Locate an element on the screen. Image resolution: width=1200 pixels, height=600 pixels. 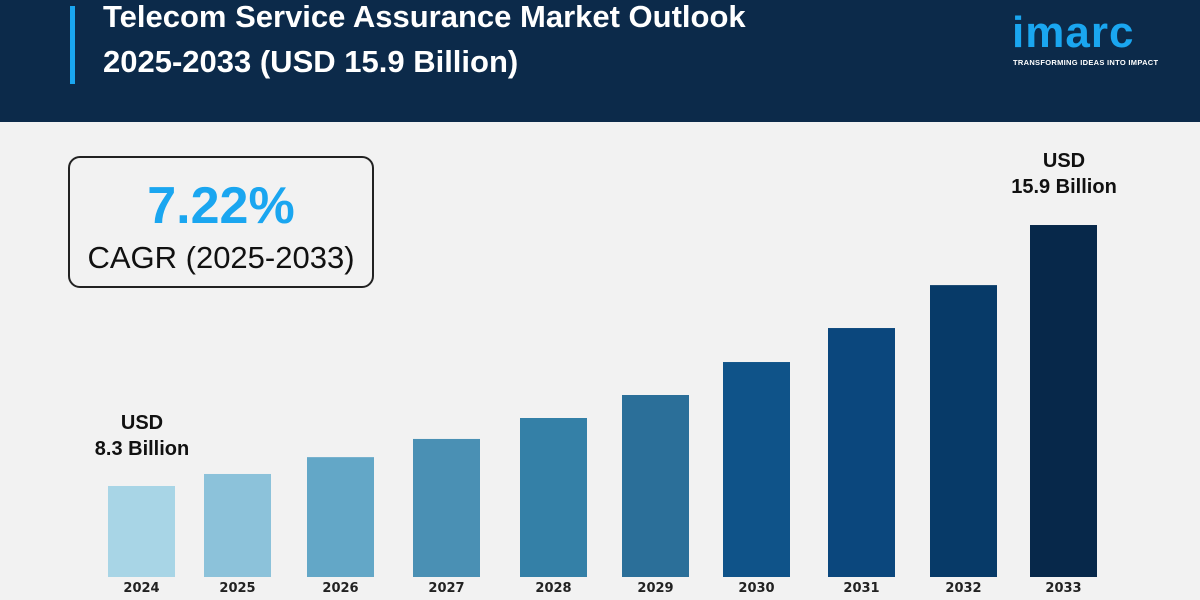
annotation-2024: USD 8.3 Billion is located at coordinates (142, 436).